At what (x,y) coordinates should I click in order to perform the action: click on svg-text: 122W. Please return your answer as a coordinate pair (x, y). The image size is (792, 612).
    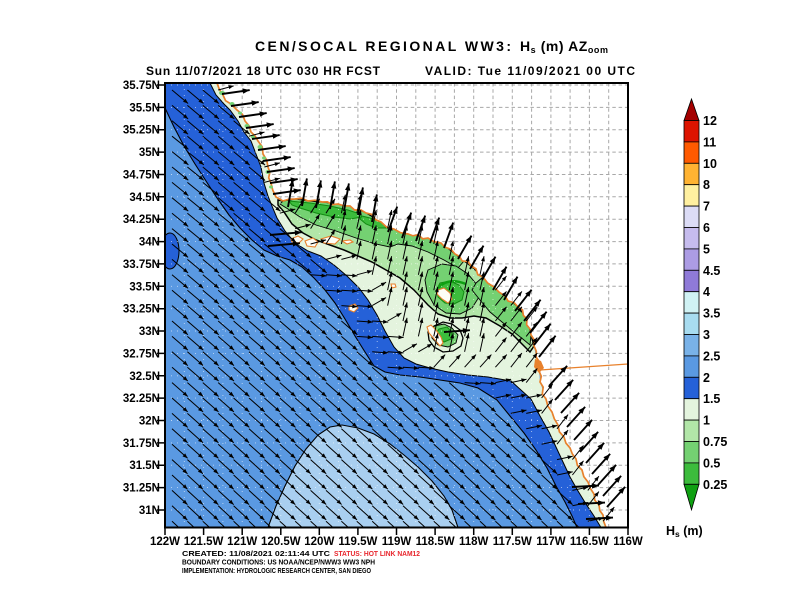
    Looking at the image, I should click on (165, 542).